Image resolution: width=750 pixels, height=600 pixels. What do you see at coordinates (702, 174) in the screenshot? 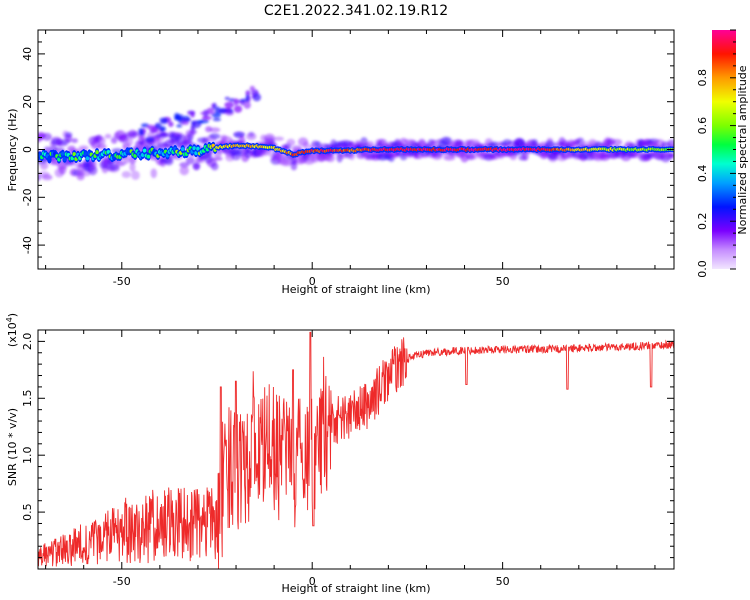
I see `colorbar-tick-label: 0.4` at bounding box center [702, 174].